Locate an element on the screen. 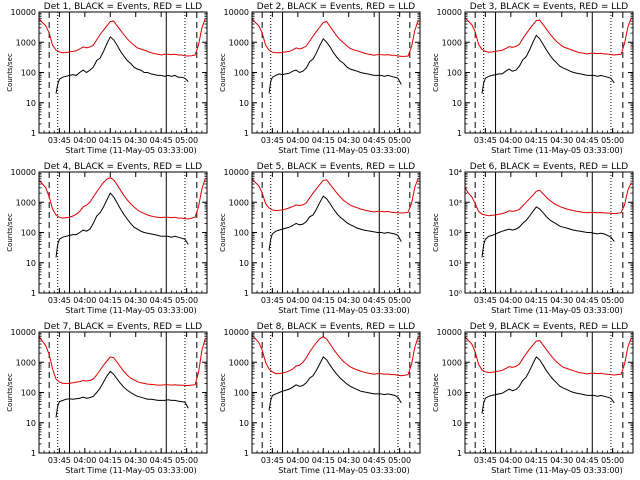 The image size is (640, 480). panel-title: Det 7, BLACK = Events, RED = LLD is located at coordinates (123, 327).